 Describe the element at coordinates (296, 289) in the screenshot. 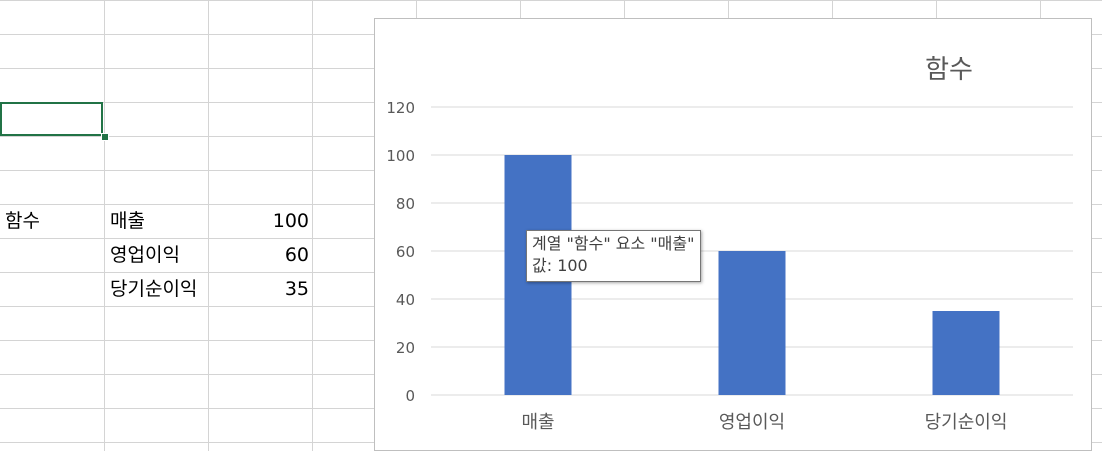

I see `cell-value: 35` at that location.